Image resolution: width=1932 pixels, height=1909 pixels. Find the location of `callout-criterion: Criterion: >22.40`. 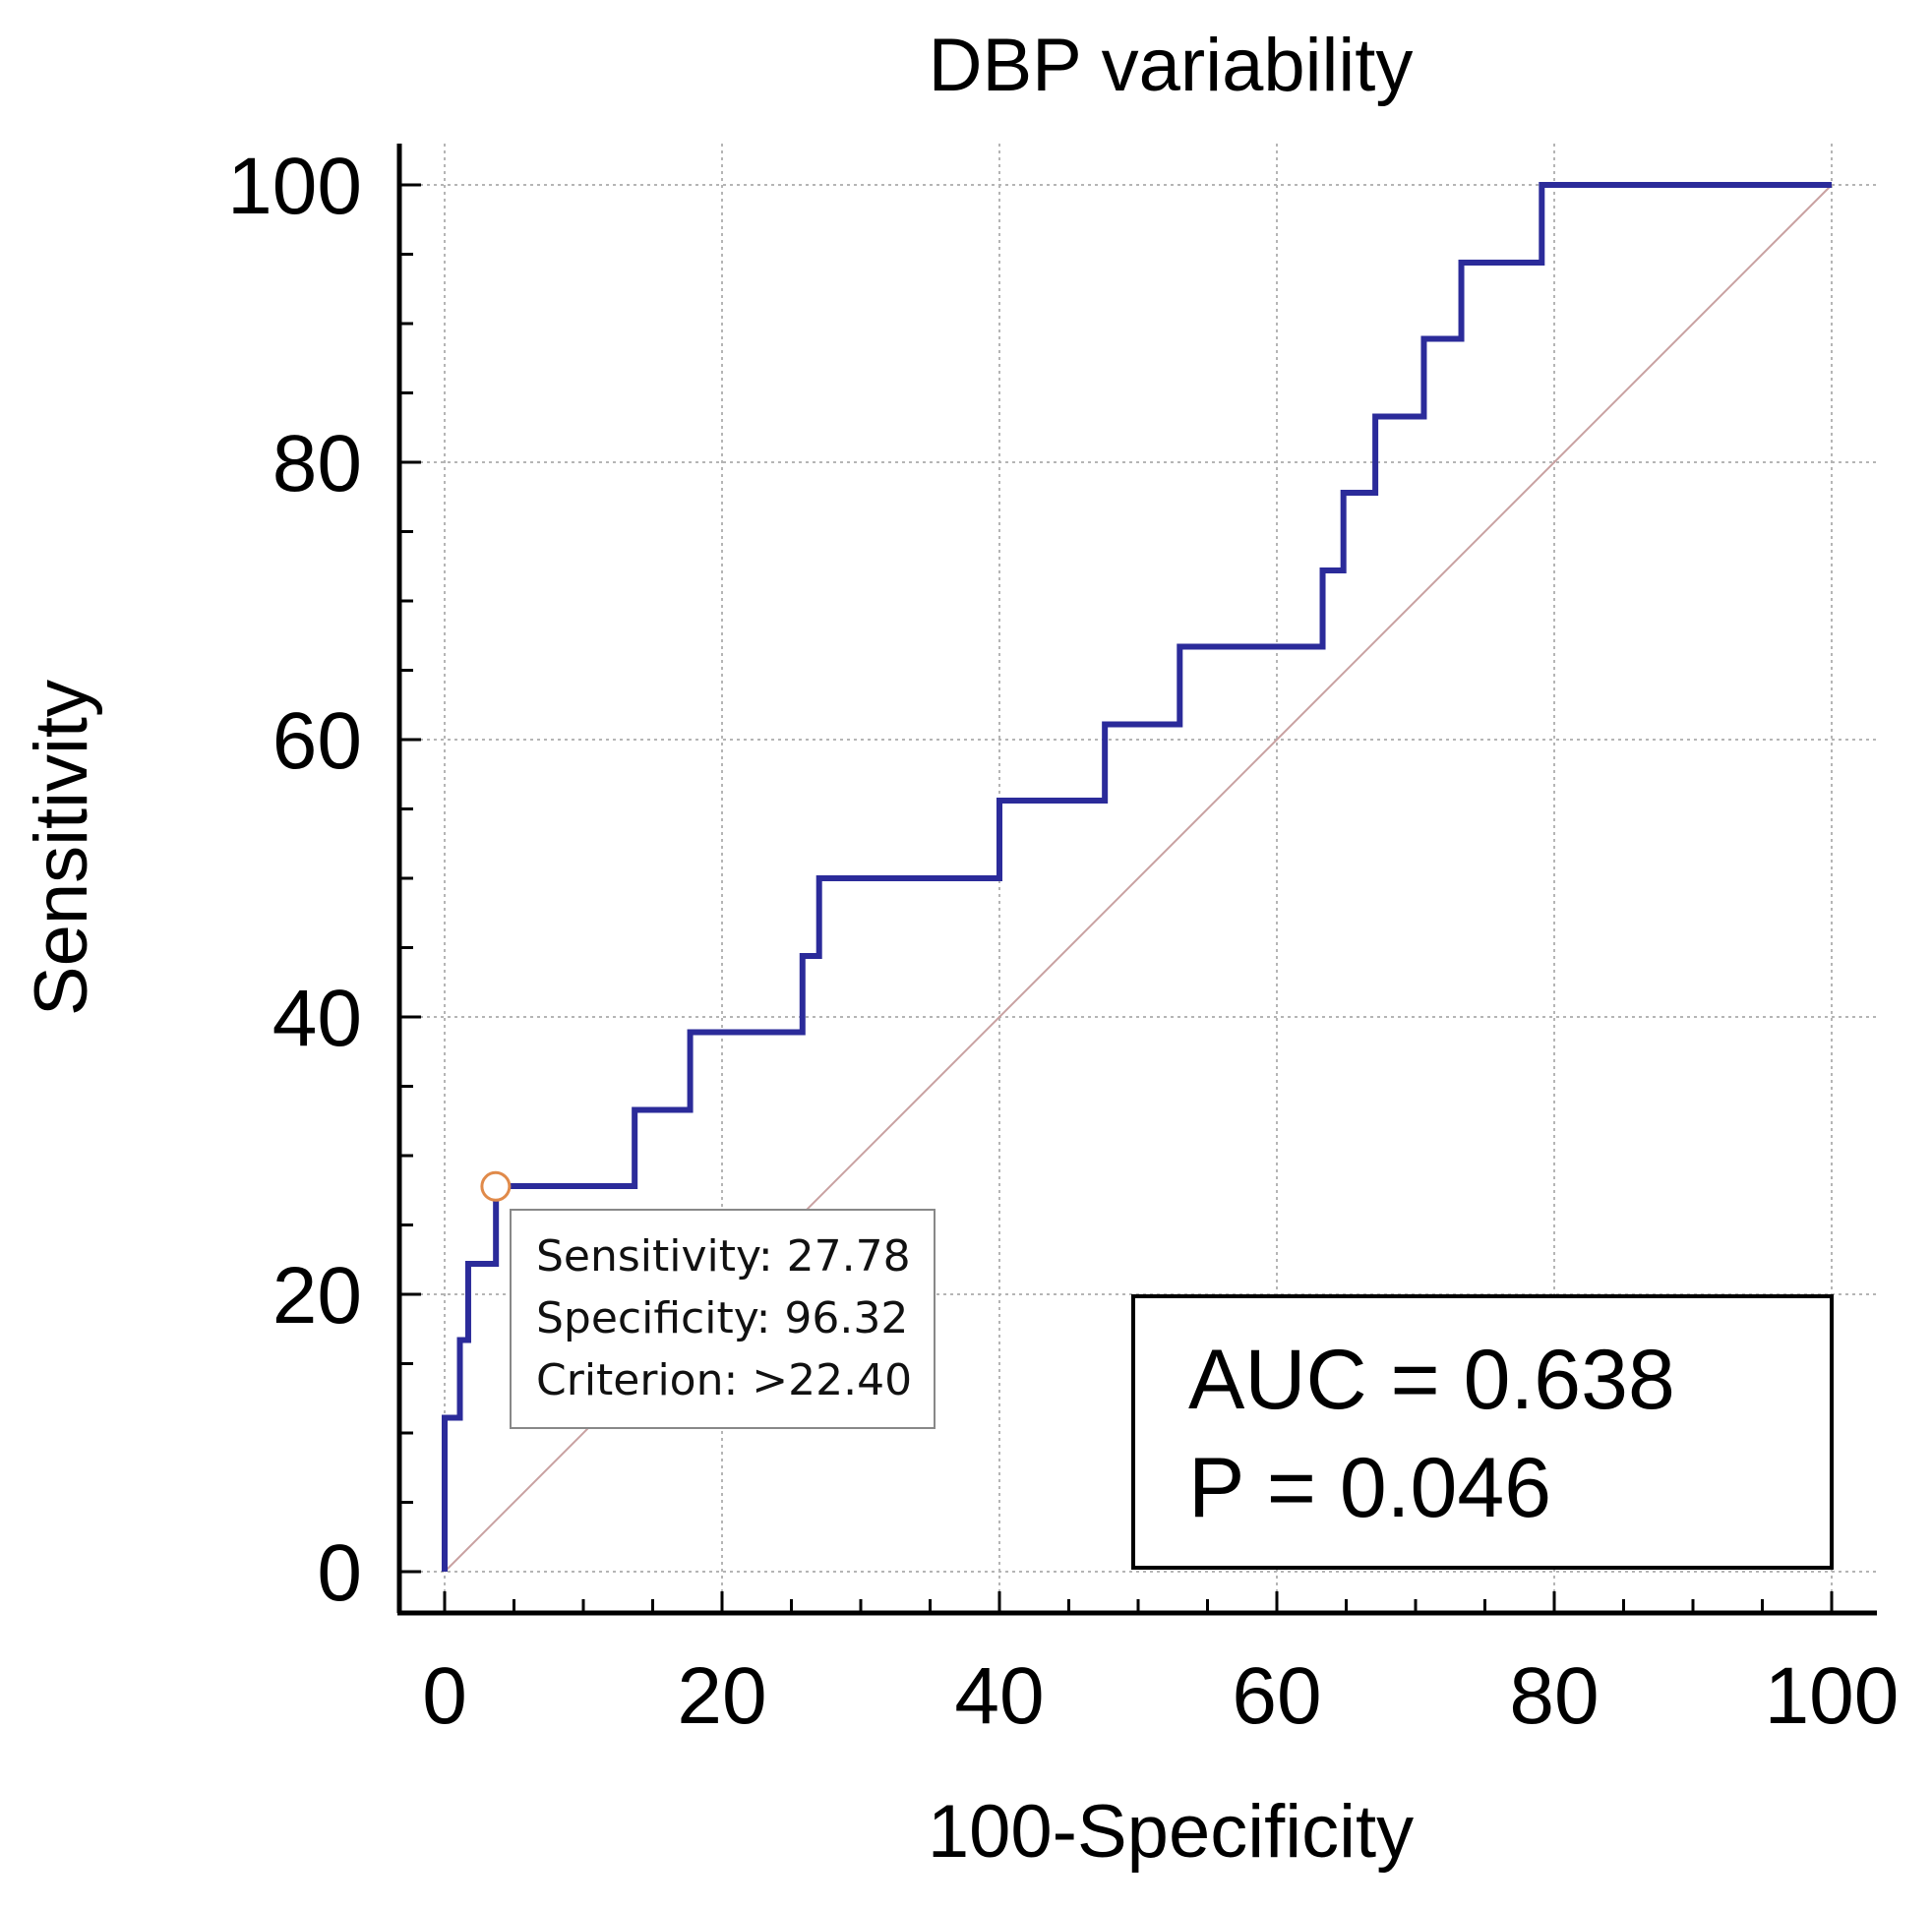

callout-criterion: Criterion: >22.40 is located at coordinates (724, 1380).